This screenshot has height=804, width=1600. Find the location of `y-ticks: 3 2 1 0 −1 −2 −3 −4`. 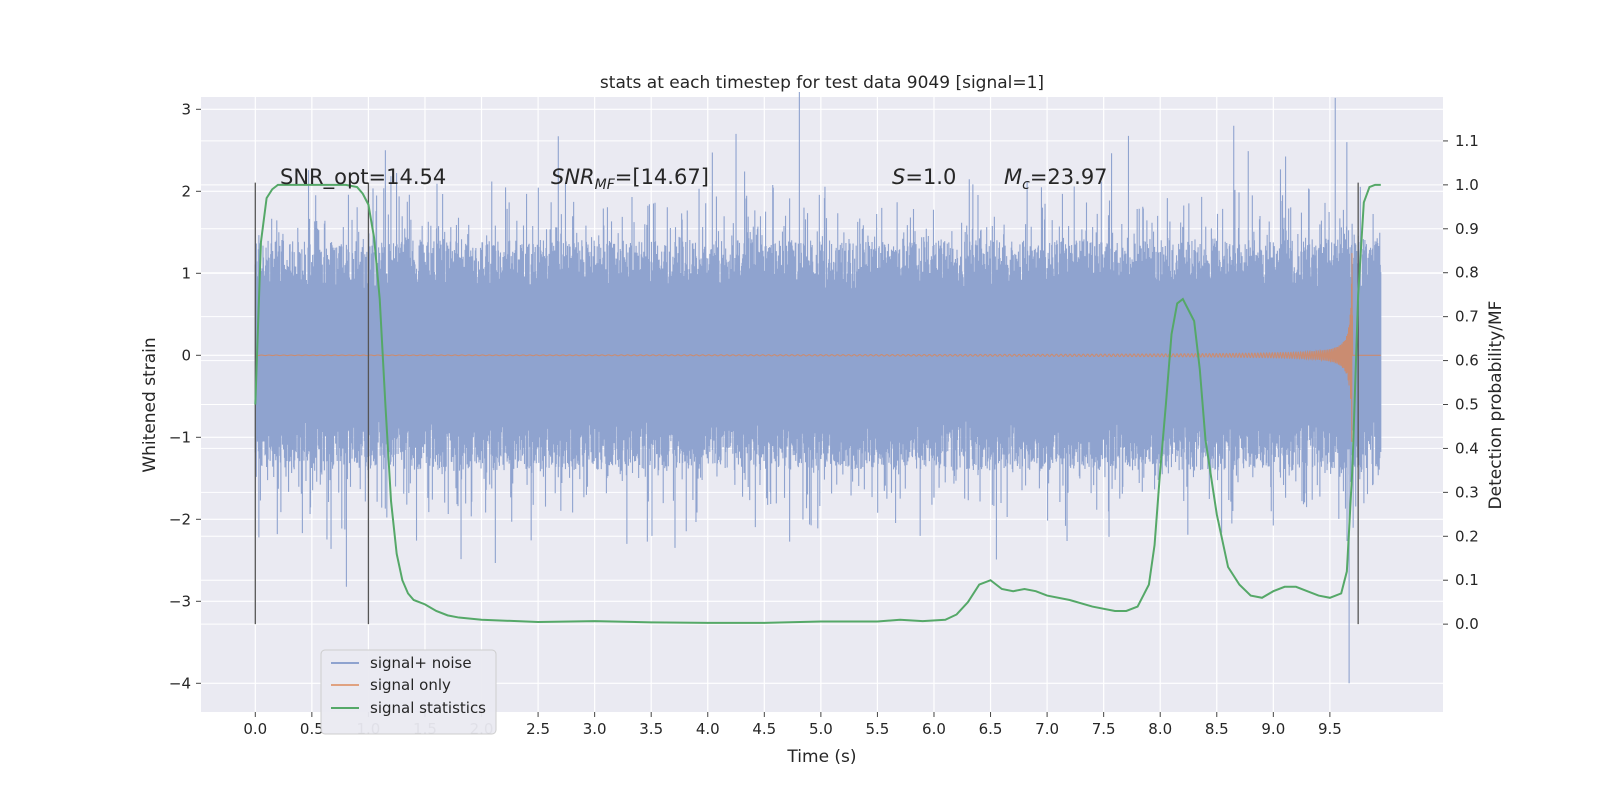

y-ticks: 3 2 1 0 −1 −2 −3 −4 is located at coordinates (185, 396).